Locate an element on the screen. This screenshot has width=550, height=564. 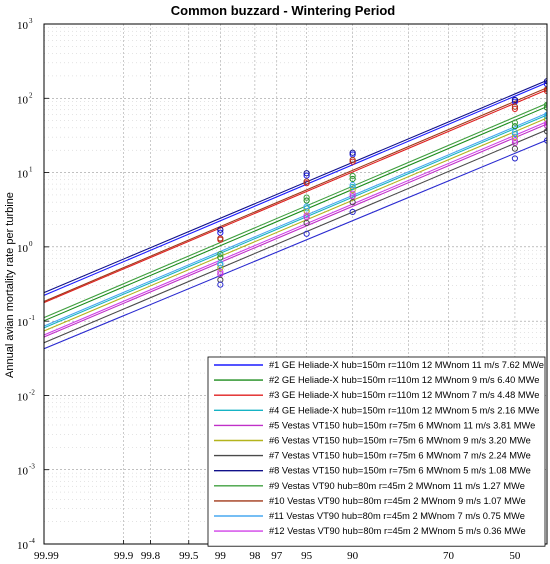
y-tick-exponent: -3 is located at coordinates (32, 467).